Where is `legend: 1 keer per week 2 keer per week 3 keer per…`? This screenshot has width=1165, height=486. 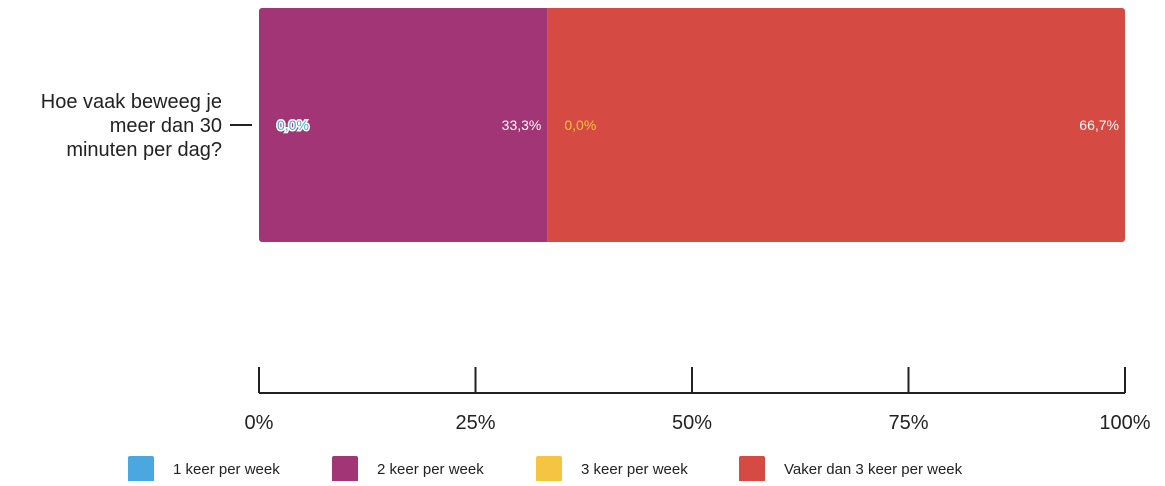 legend: 1 keer per week 2 keer per week 3 keer per… is located at coordinates (545, 469).